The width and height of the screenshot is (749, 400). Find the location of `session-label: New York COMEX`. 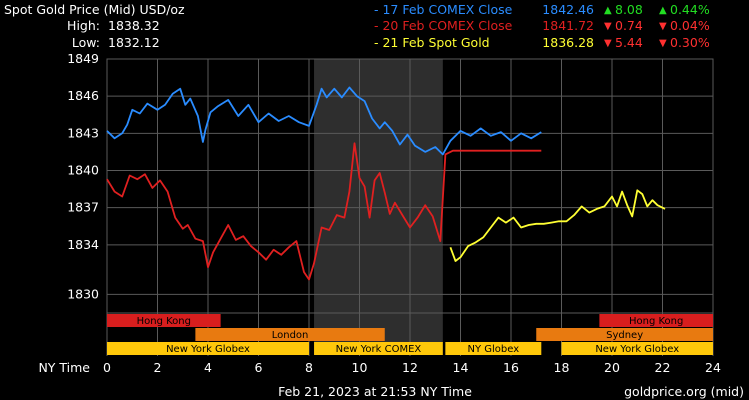

session-label: New York COMEX is located at coordinates (379, 349).